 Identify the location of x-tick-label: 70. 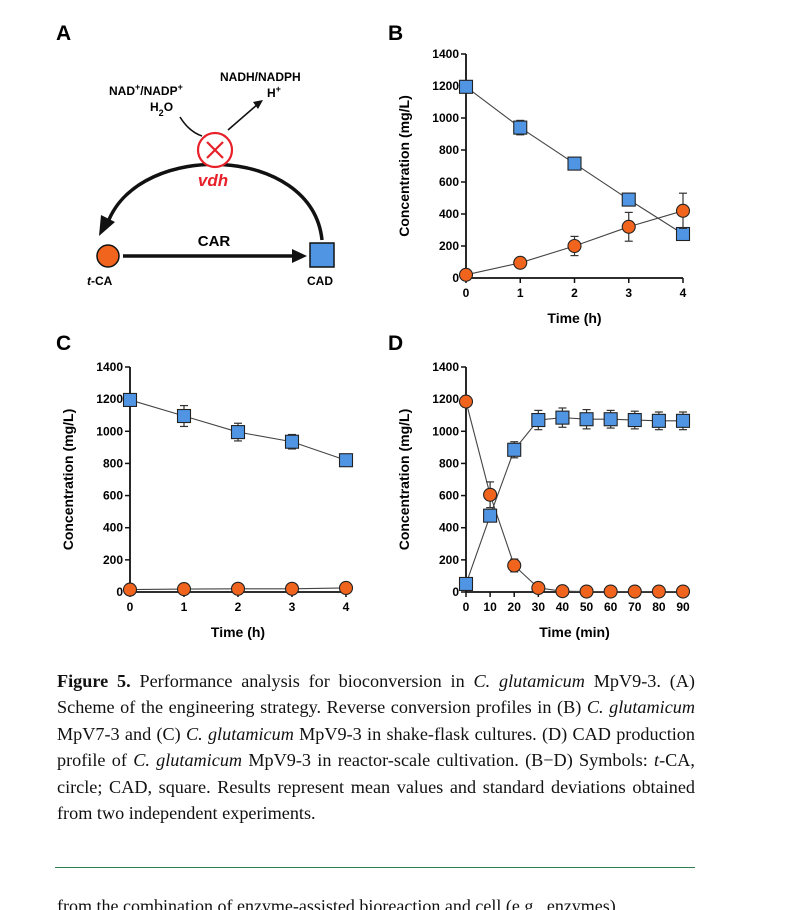
(635, 607).